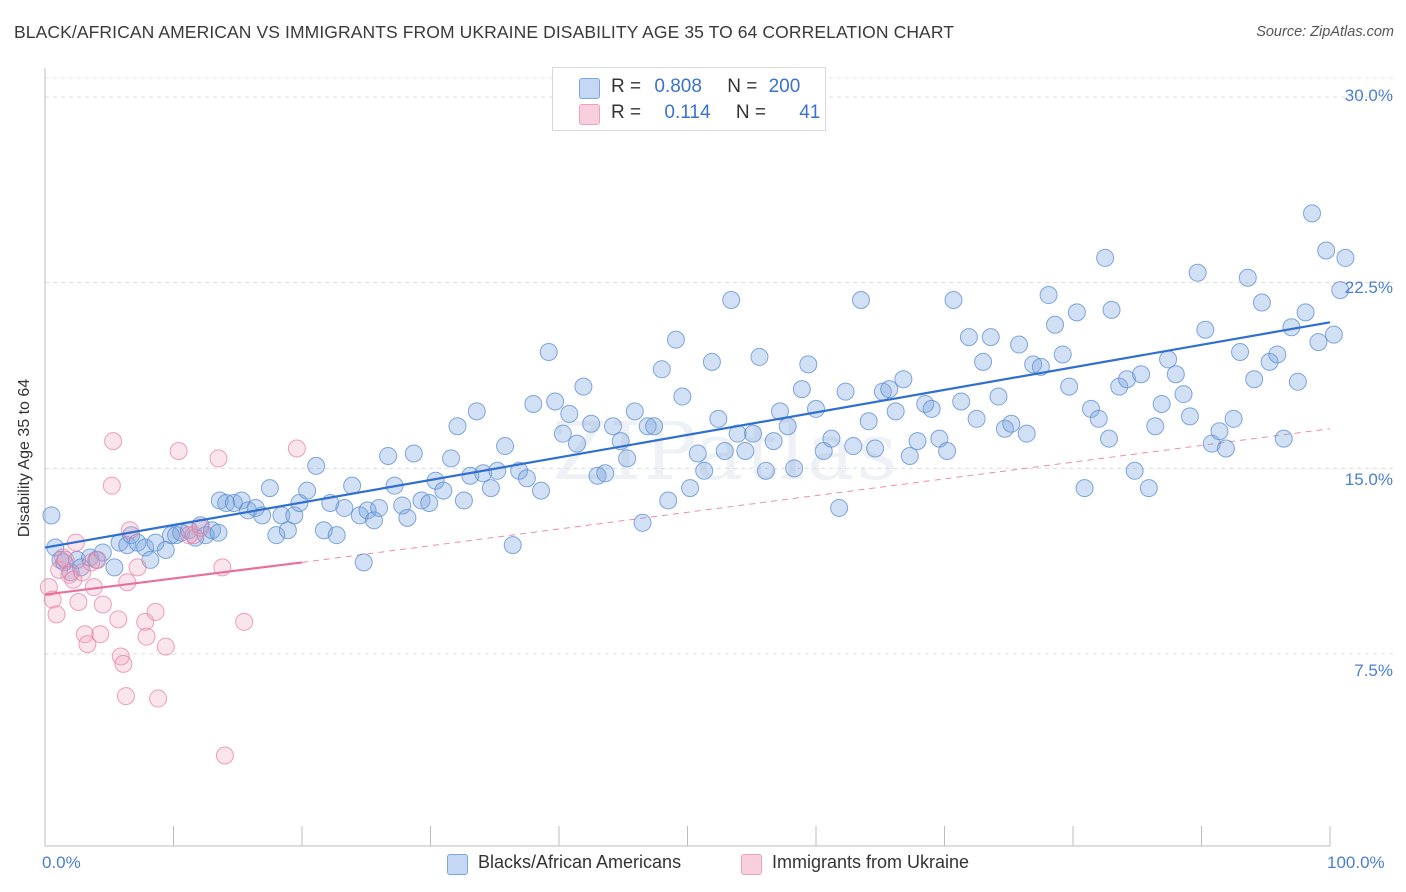 Image resolution: width=1406 pixels, height=892 pixels. Describe the element at coordinates (1373, 670) in the screenshot. I see `y-tick-label: 7.5%` at that location.